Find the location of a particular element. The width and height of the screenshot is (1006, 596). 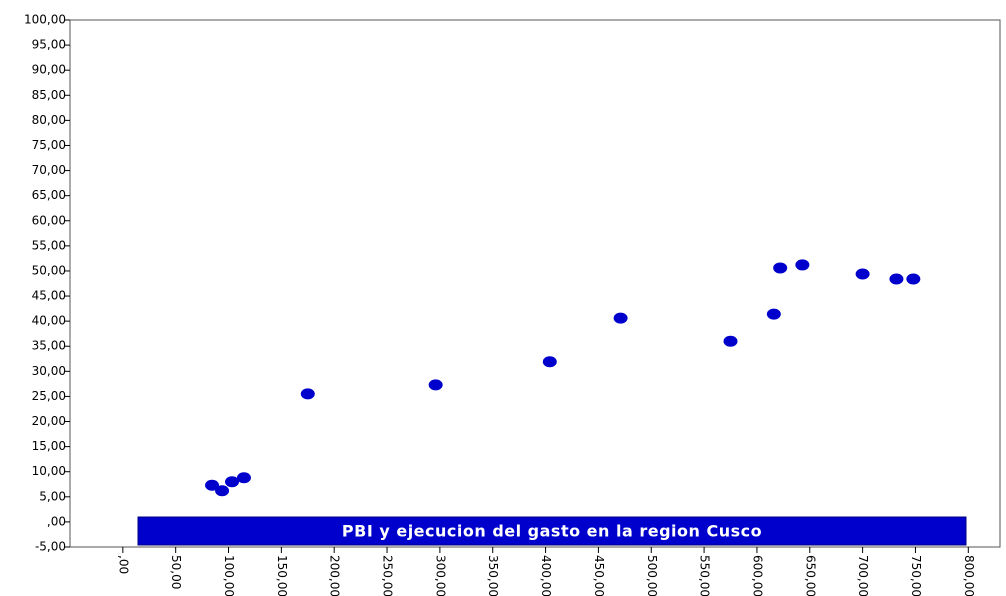

x-tick-label: 650,00 is located at coordinates (810, 575).